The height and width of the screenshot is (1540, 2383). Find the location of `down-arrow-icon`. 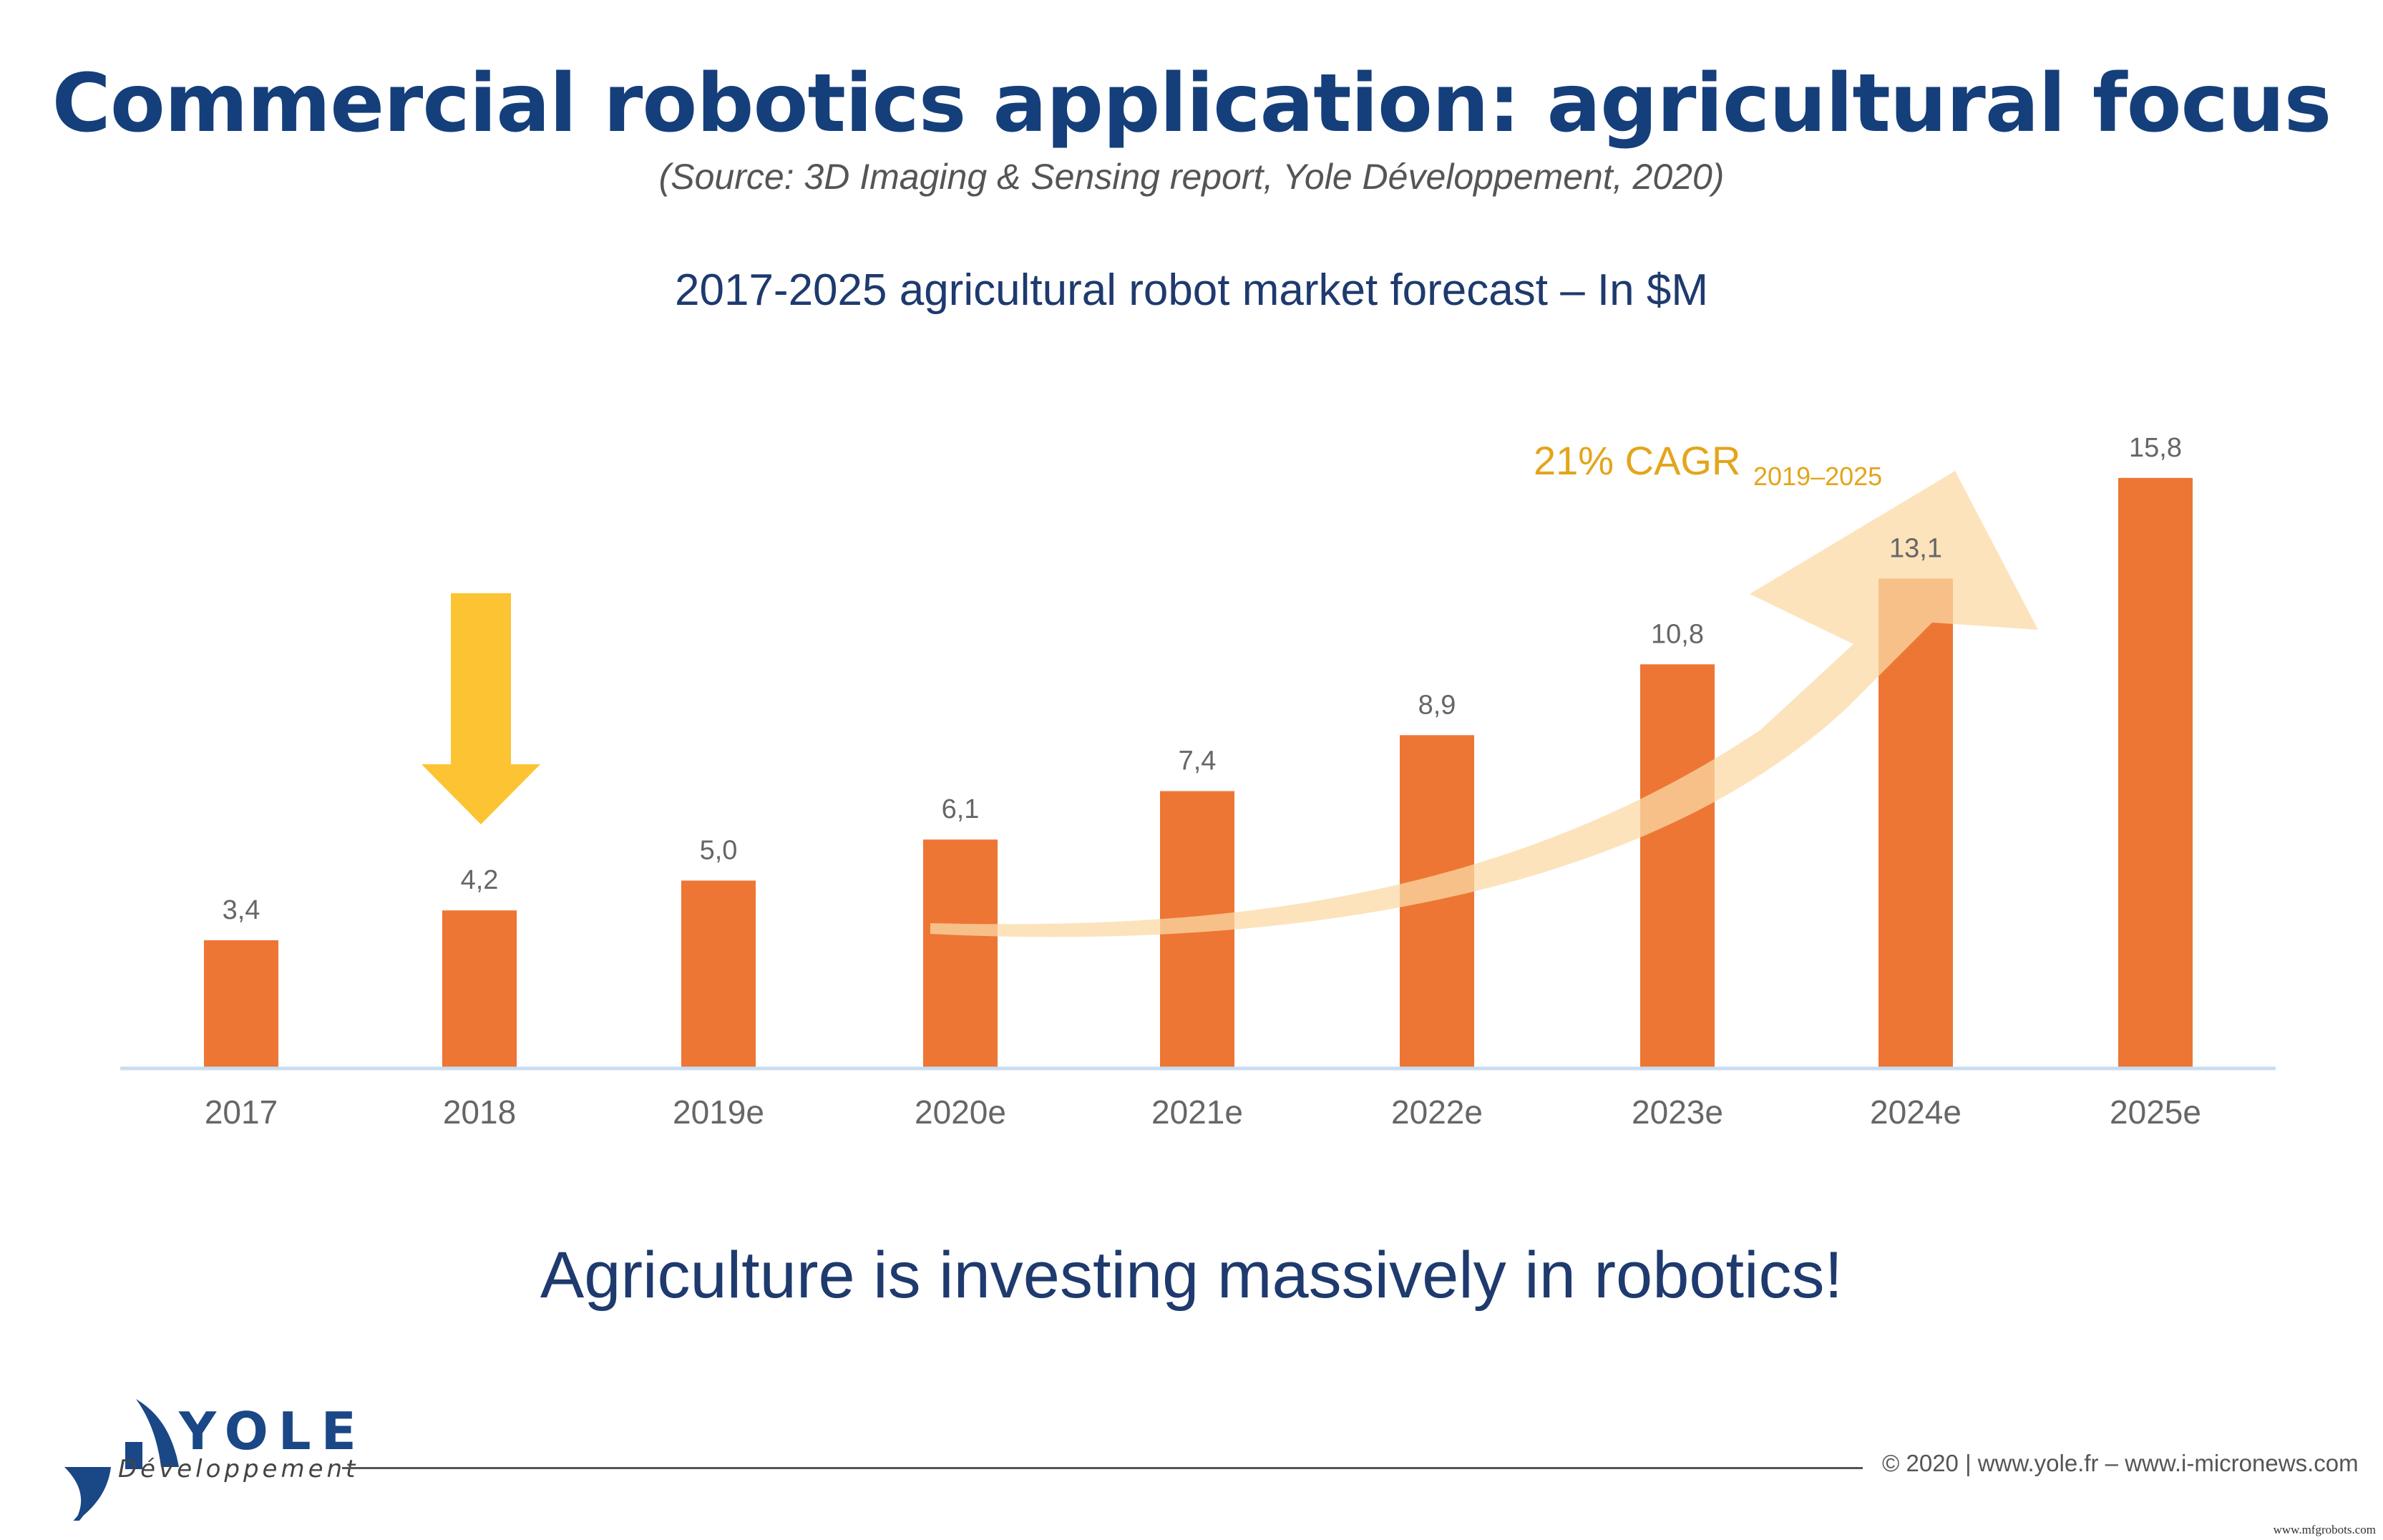

down-arrow-icon is located at coordinates (480, 708).